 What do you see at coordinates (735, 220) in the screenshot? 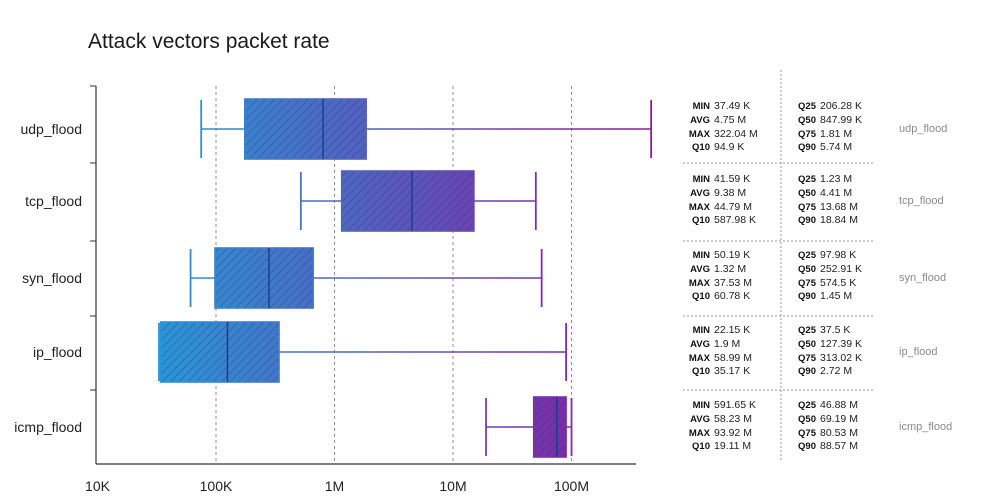
I see `stat-value: 587.98 K` at bounding box center [735, 220].